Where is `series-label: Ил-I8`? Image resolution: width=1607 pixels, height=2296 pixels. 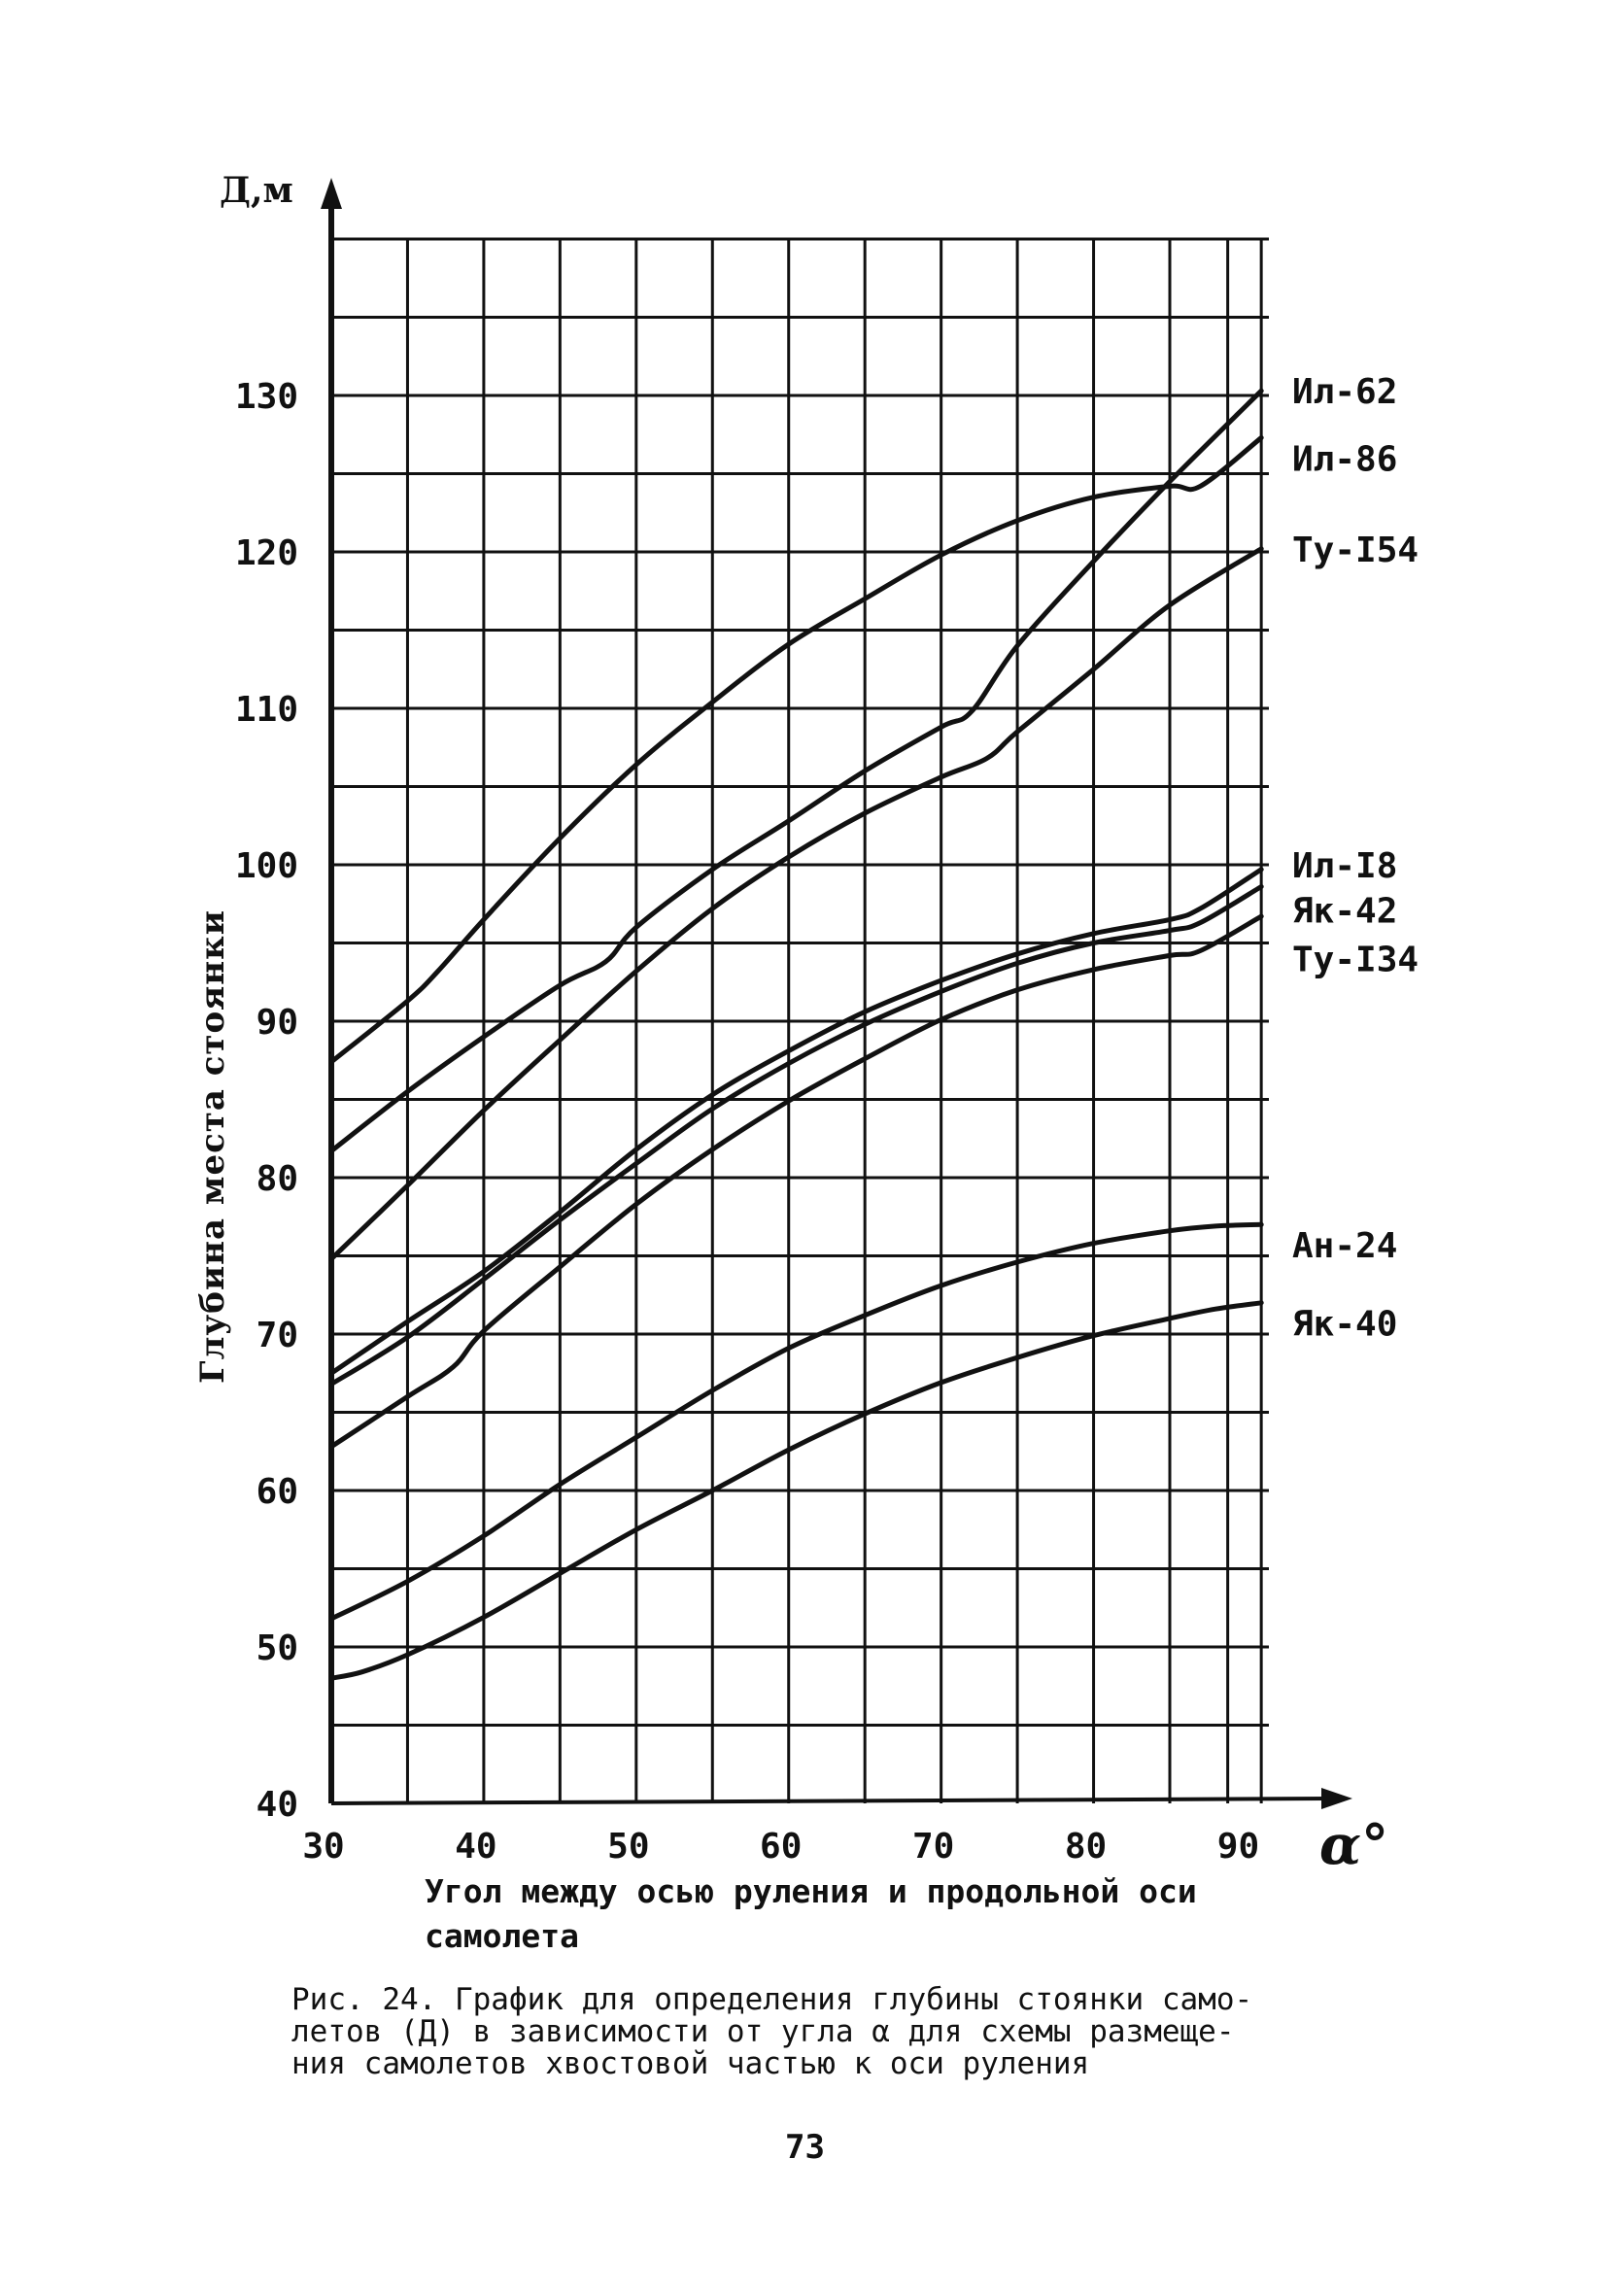
series-label: Ил-I8 is located at coordinates (1344, 866).